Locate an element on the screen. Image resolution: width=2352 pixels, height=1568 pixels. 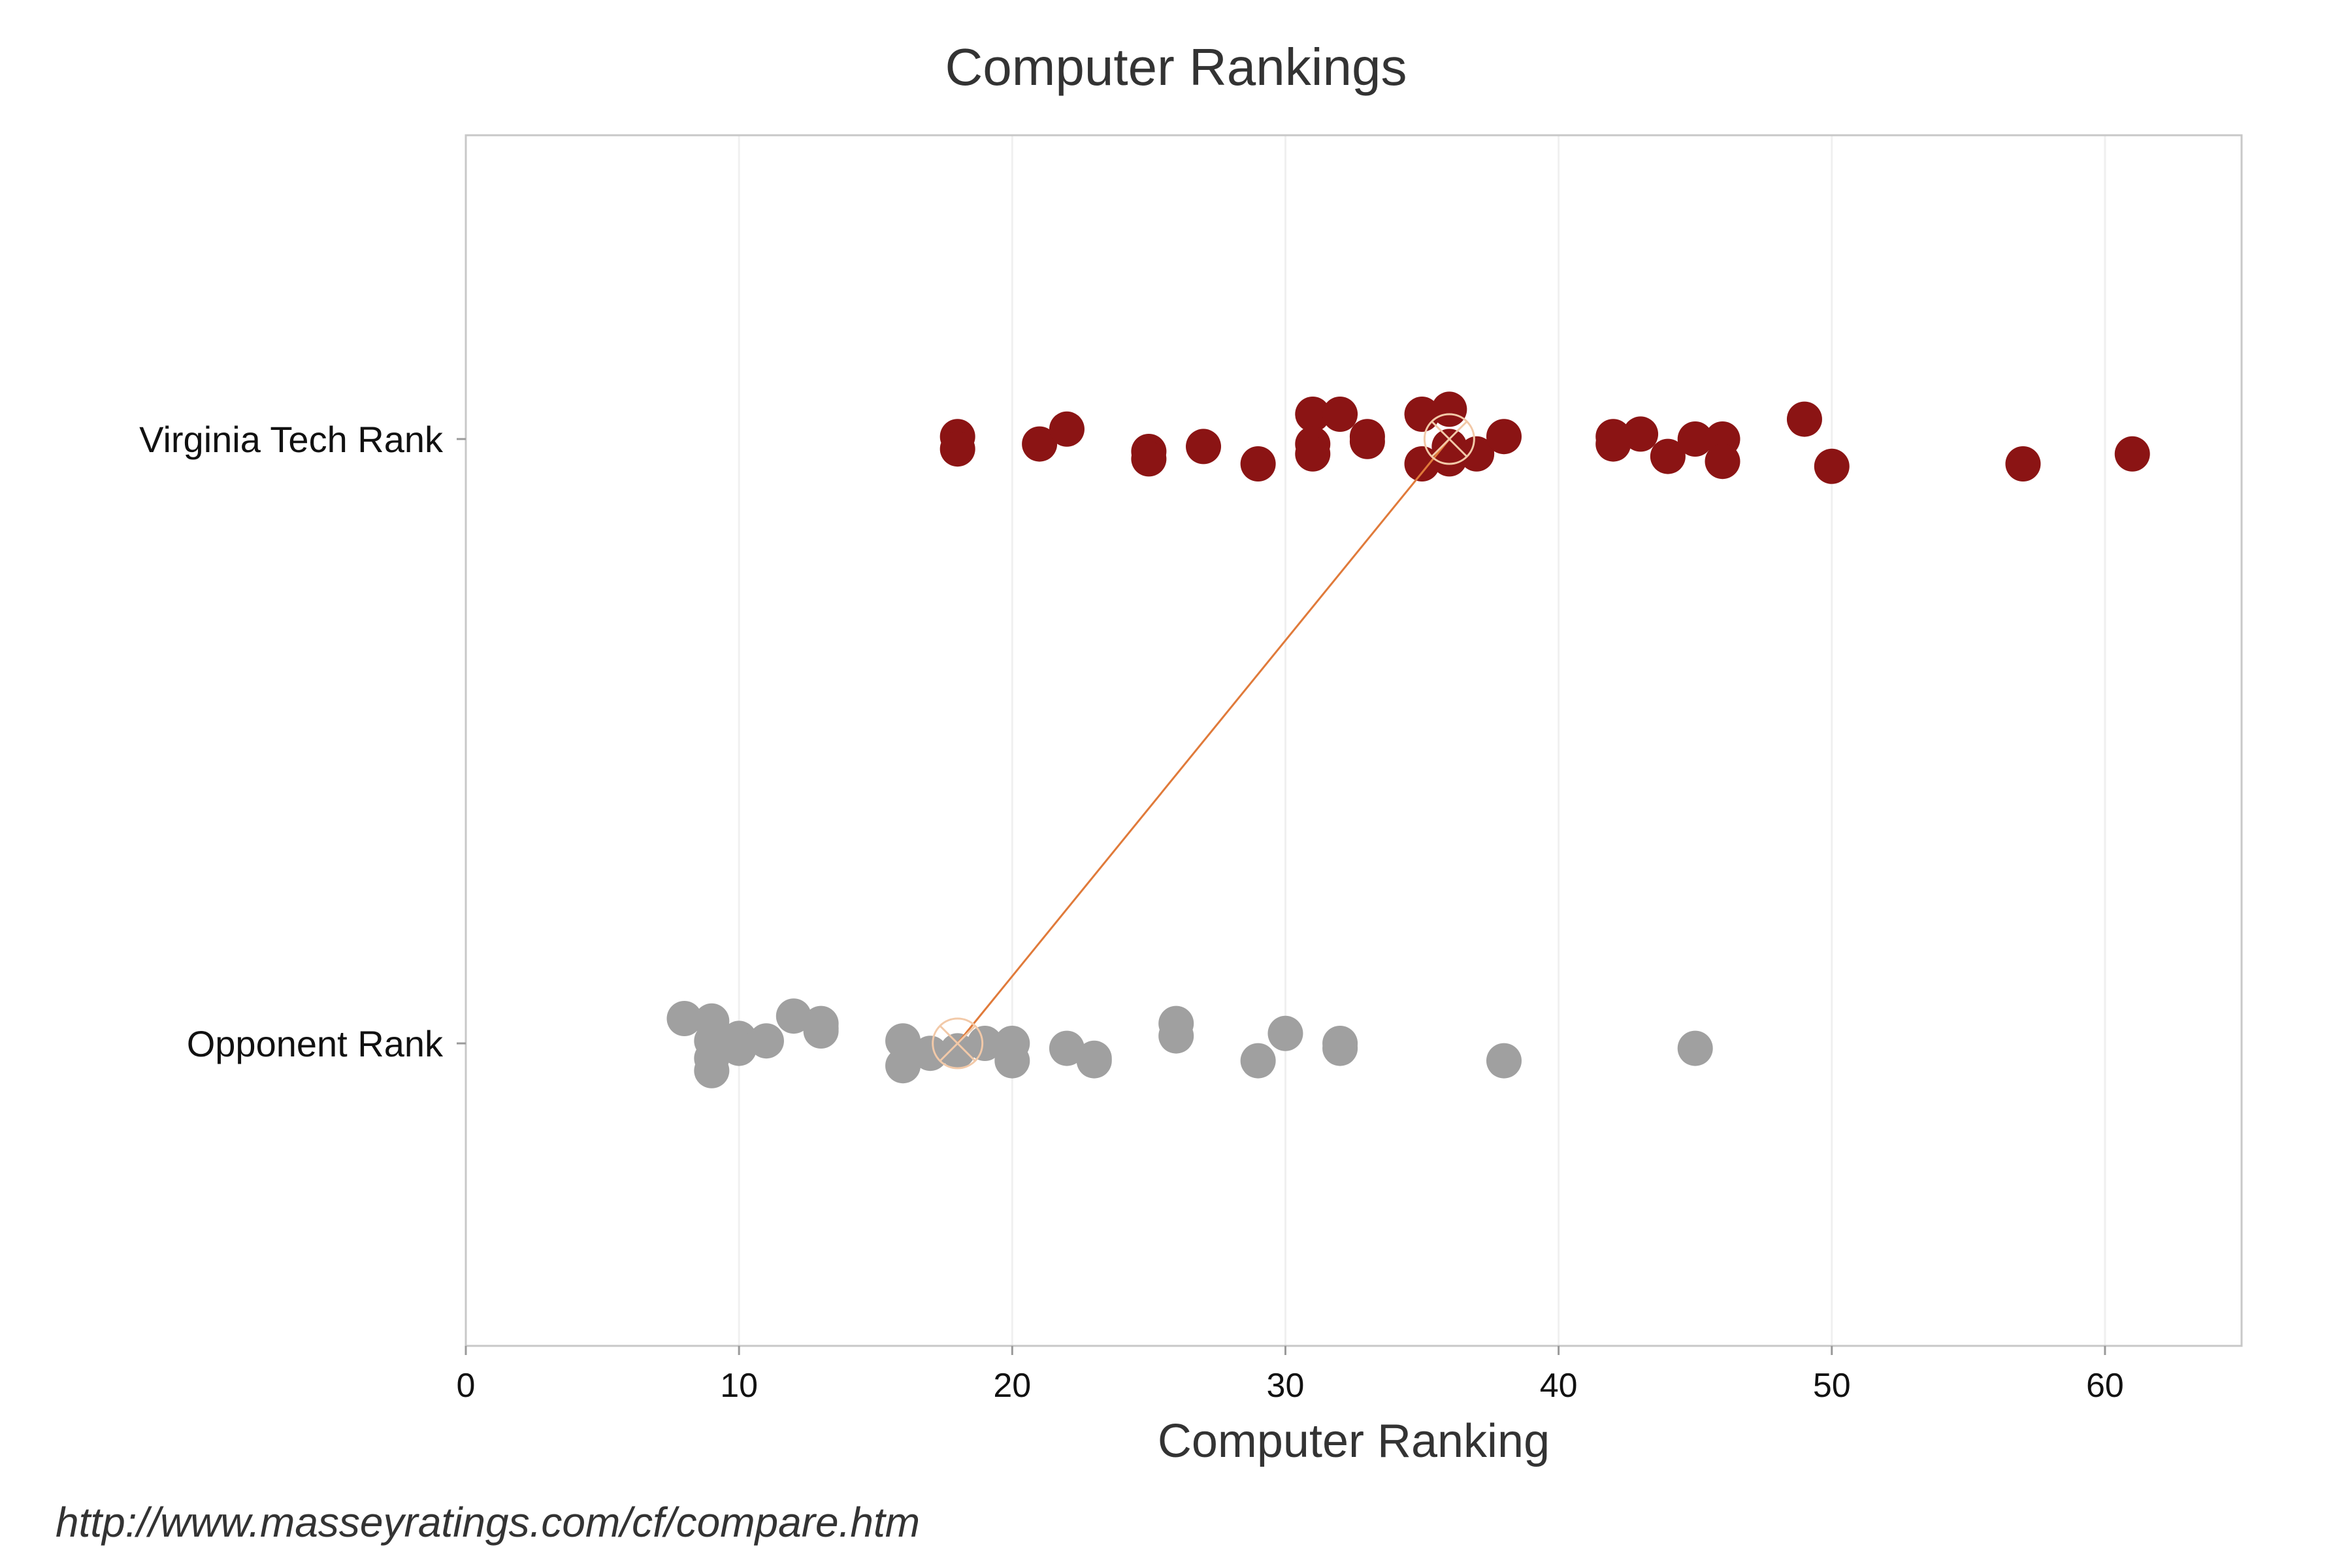
connect-line is located at coordinates (1203, 741).